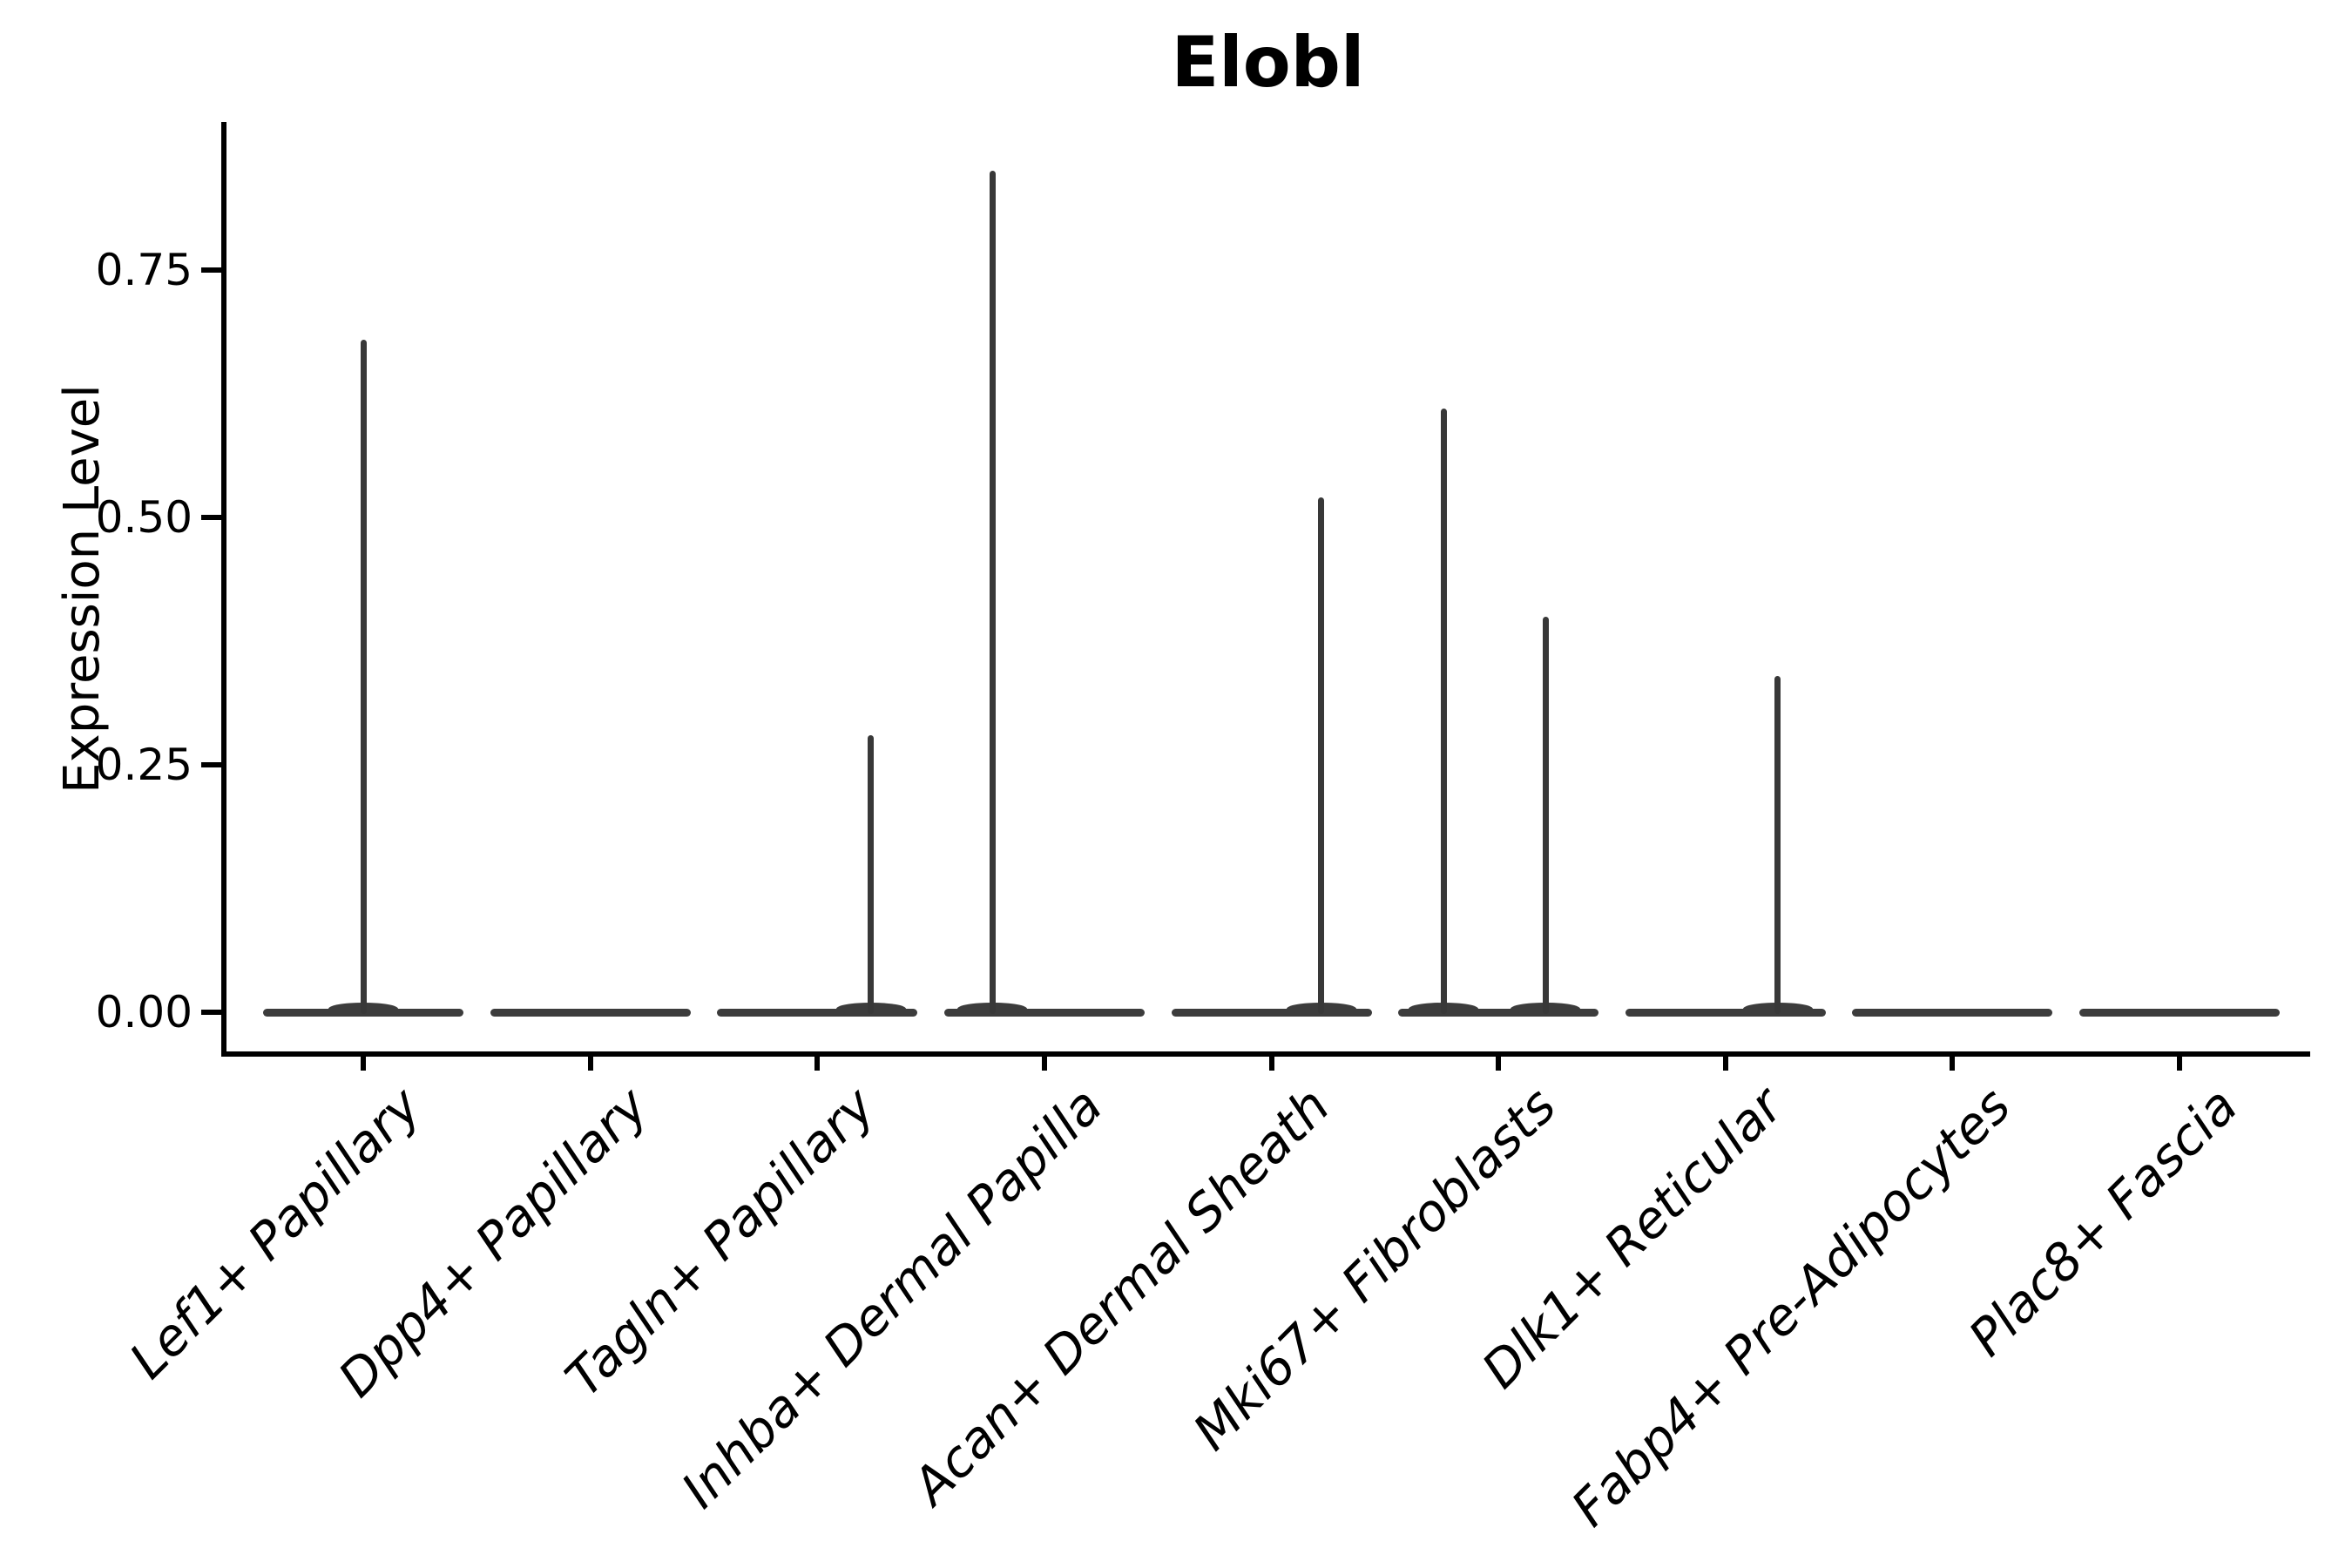  What do you see at coordinates (1120, 1296) in the screenshot?
I see `x-axis-category-label: Acan+ Dermal Sheath` at bounding box center [1120, 1296].